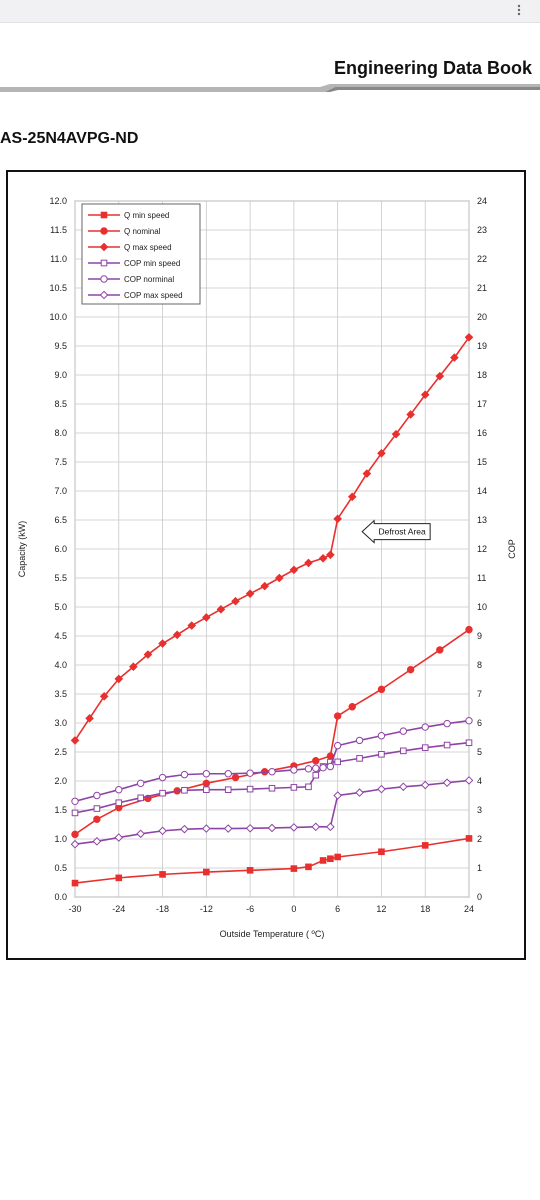 Image resolution: width=540 pixels, height=1200 pixels. I want to click on y-right-tick-label: 3, so click(479, 810).